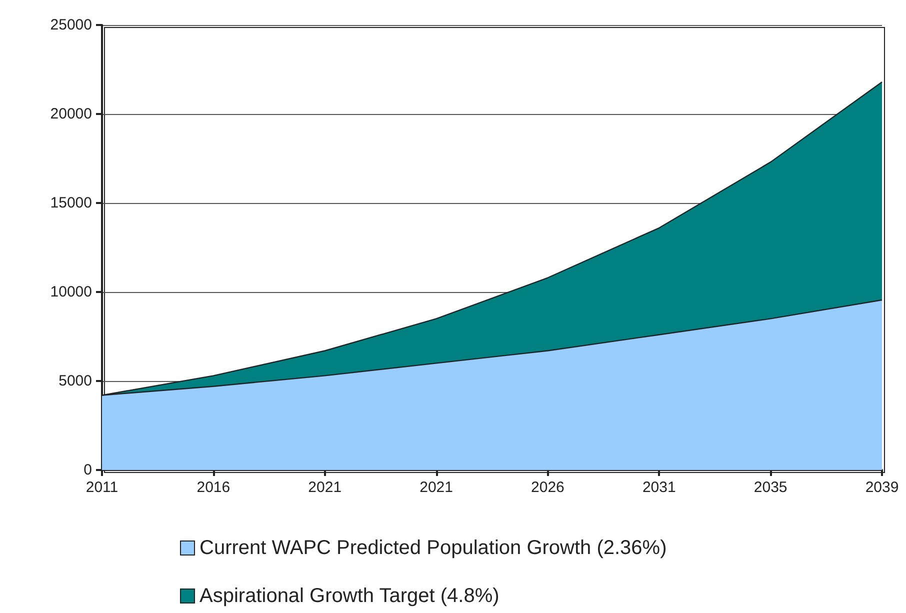 The height and width of the screenshot is (613, 906). What do you see at coordinates (75, 381) in the screenshot?
I see `y-tick-label: 5000` at bounding box center [75, 381].